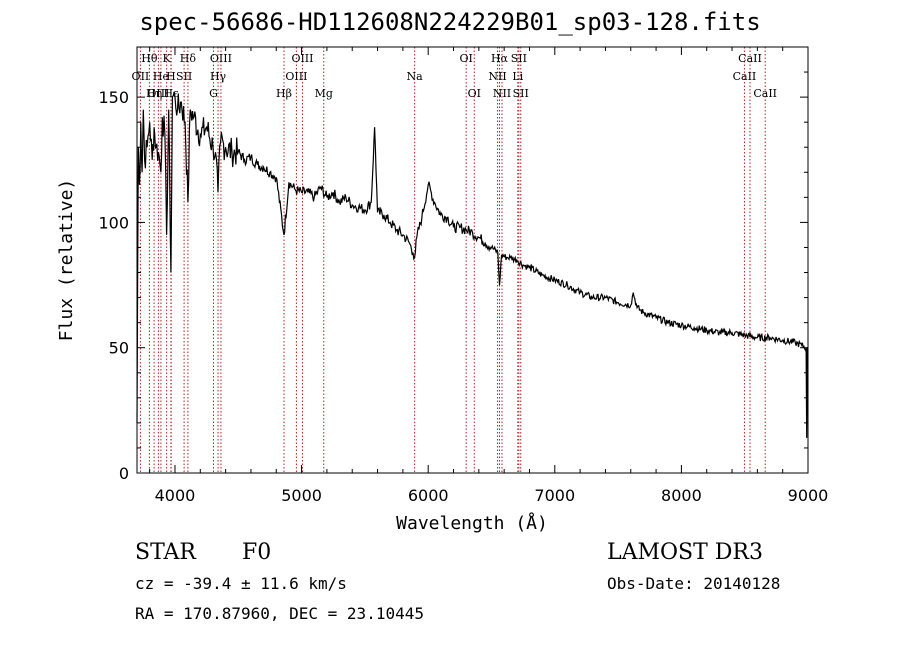 Image resolution: width=900 pixels, height=649 pixels. I want to click on x-tick-label-0: 4000, so click(175, 495).